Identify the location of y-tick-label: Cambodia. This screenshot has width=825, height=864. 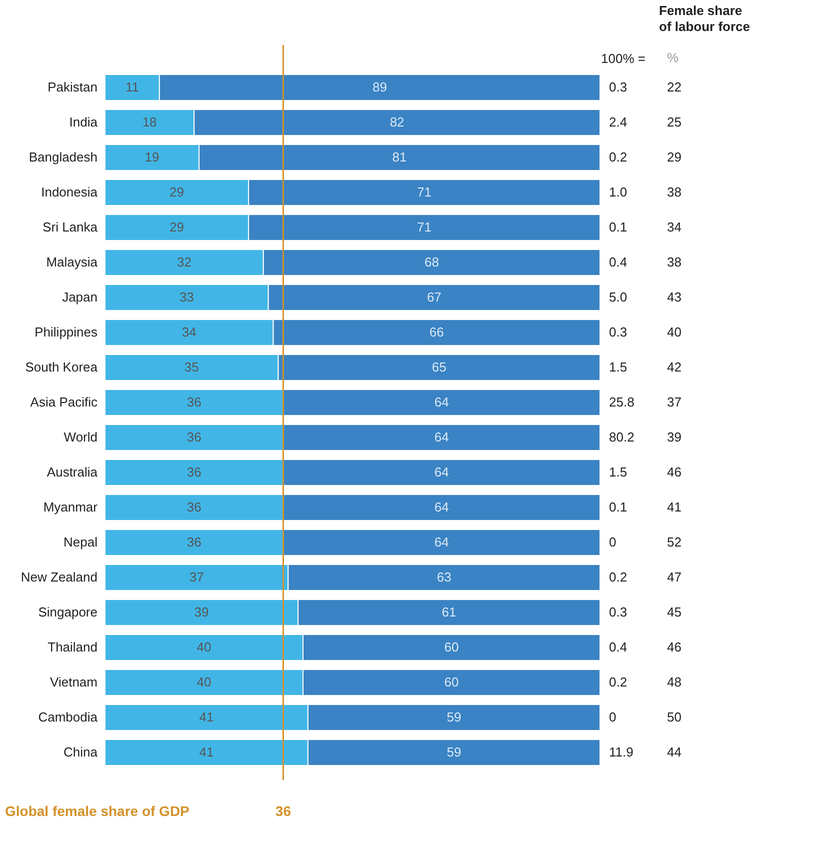
(68, 717).